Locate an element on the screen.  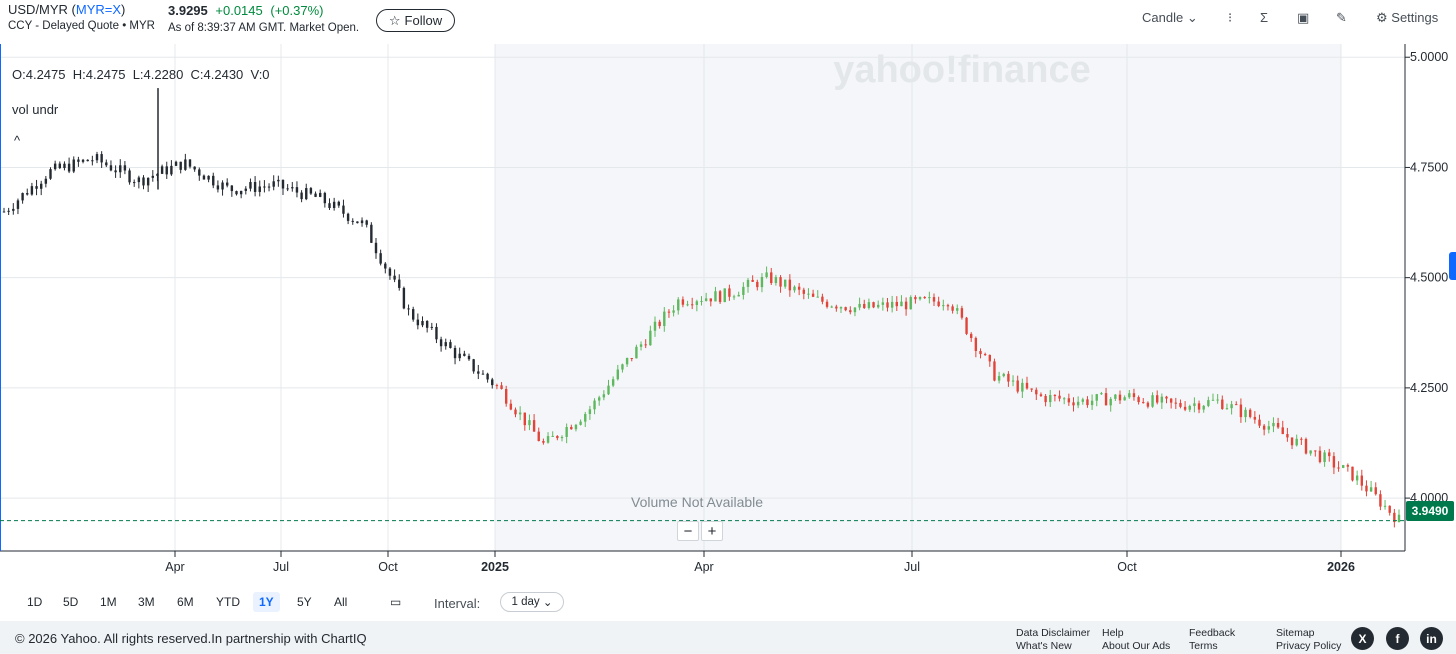
collapse-icon: ^ is located at coordinates (17, 140).